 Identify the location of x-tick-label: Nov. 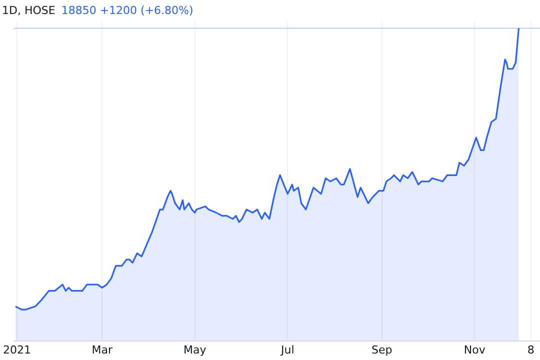
(475, 349).